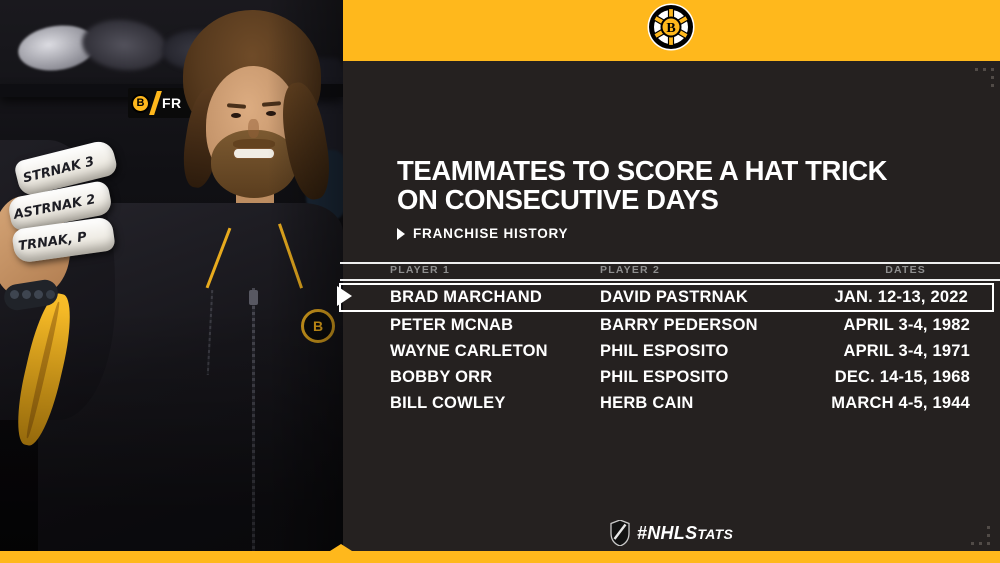 The image size is (1000, 563). Describe the element at coordinates (466, 297) in the screenshot. I see `player1-cell: BRAD MARCHAND` at that location.